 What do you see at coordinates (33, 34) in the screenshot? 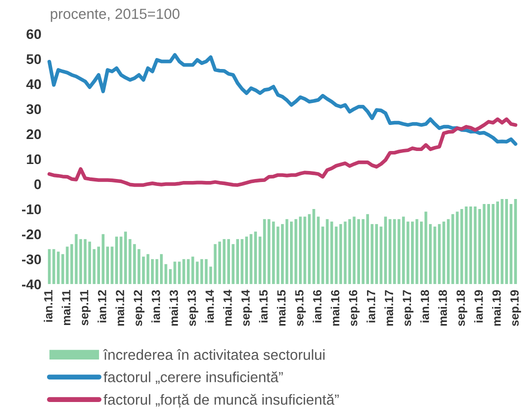
I see `y-tick-label: 60` at bounding box center [33, 34].